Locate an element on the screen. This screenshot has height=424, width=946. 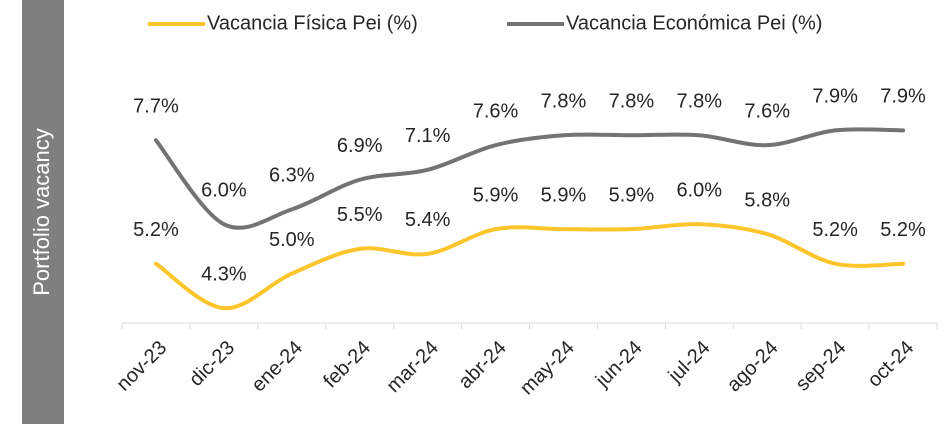
x-tick-label: feb-24 is located at coordinates (347, 365).